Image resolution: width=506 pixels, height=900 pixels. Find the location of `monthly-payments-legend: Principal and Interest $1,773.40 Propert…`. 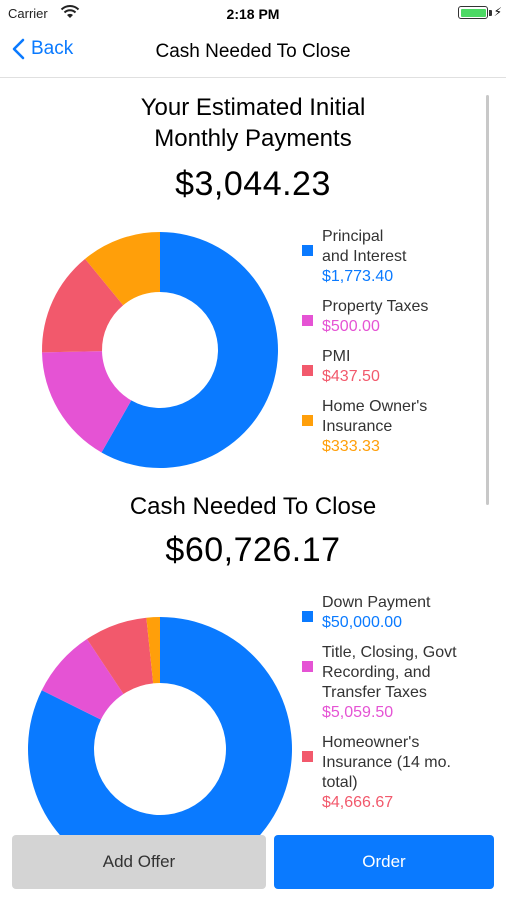

monthly-payments-legend: Principal and Interest $1,773.40 Propert… is located at coordinates (397, 347).